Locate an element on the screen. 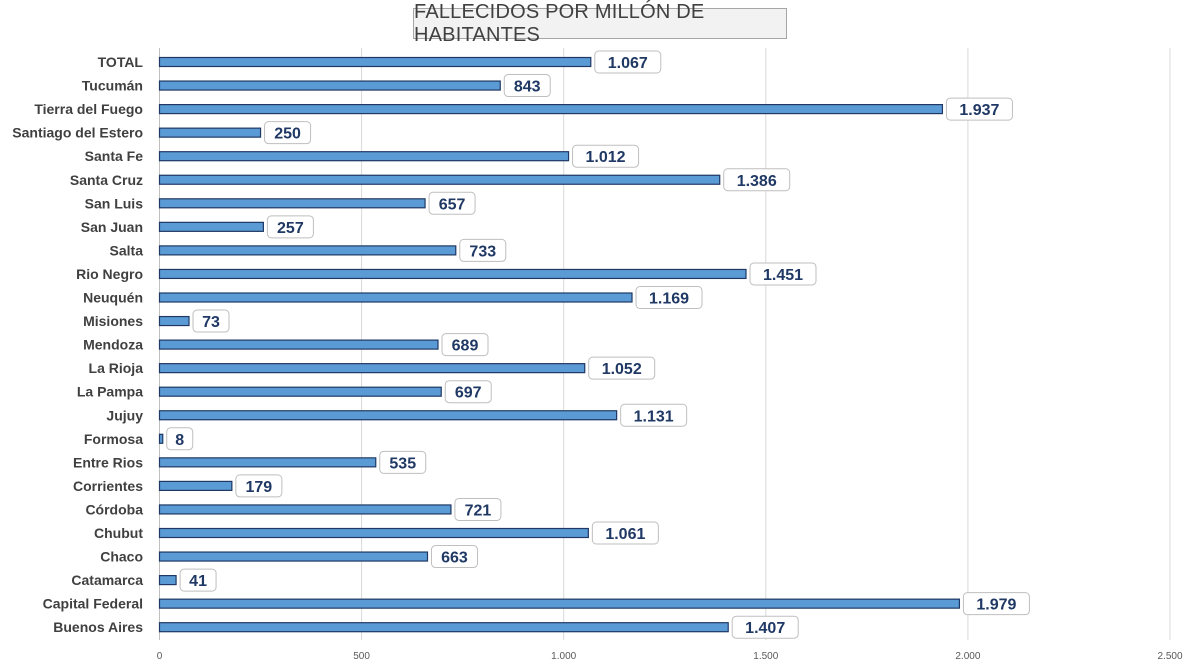 Image resolution: width=1200 pixels, height=668 pixels. category-label: Santa Cruz is located at coordinates (106, 180).